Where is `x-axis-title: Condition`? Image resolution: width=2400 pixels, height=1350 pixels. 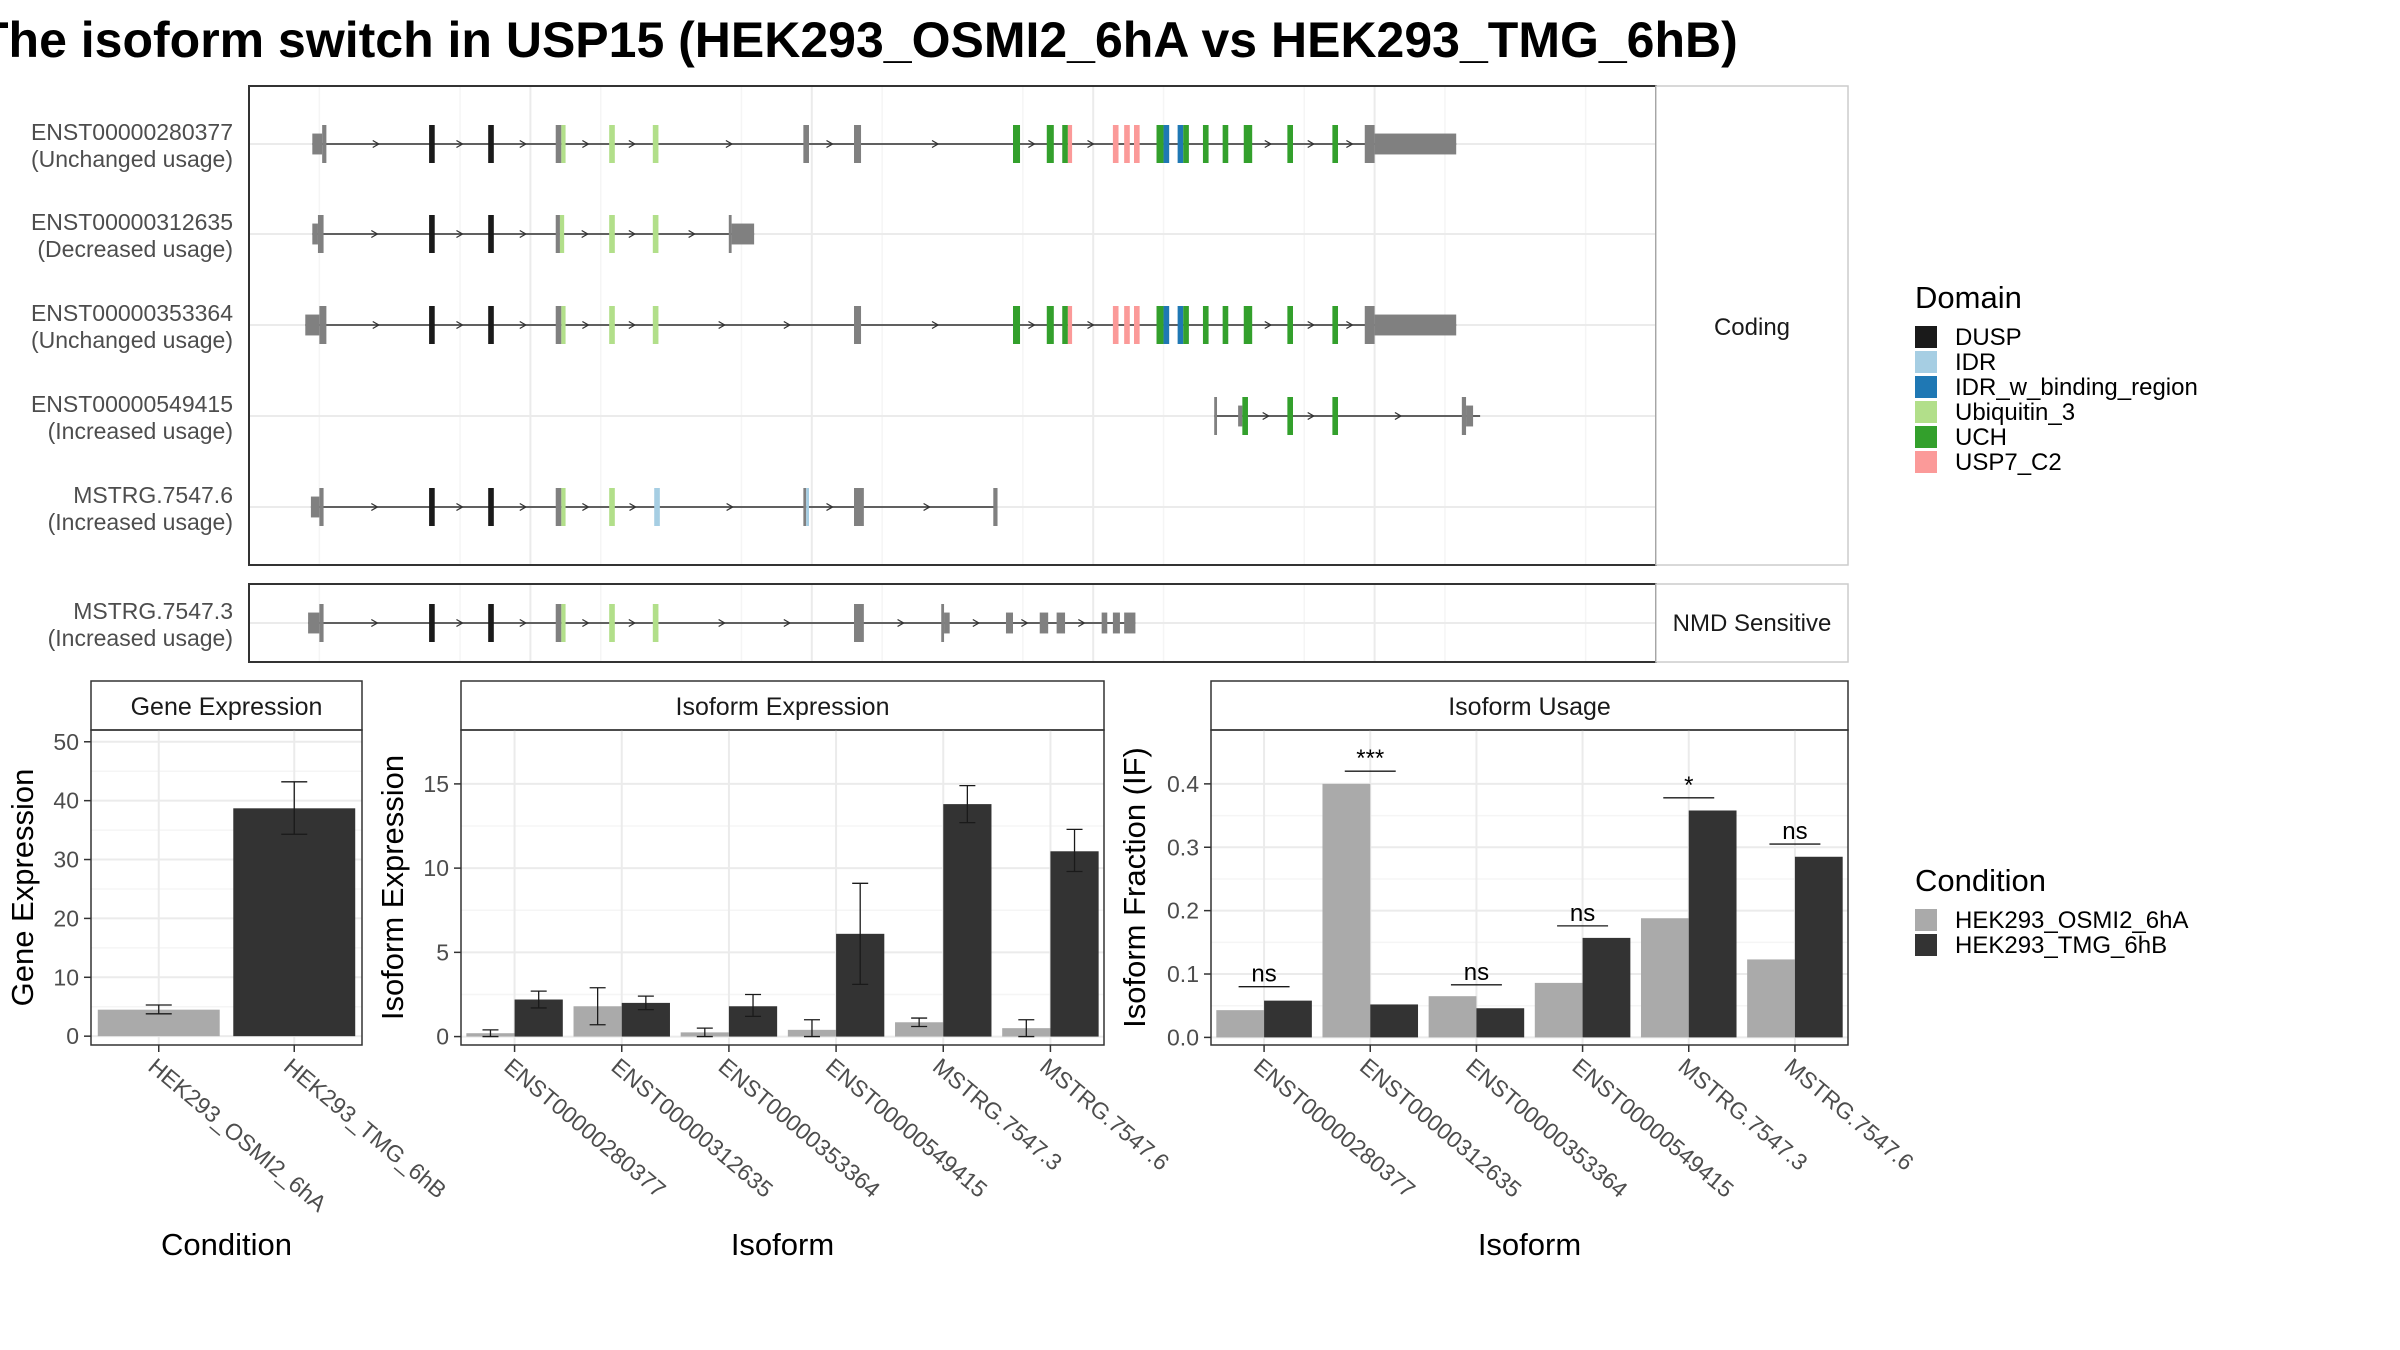 x-axis-title: Condition is located at coordinates (226, 1244).